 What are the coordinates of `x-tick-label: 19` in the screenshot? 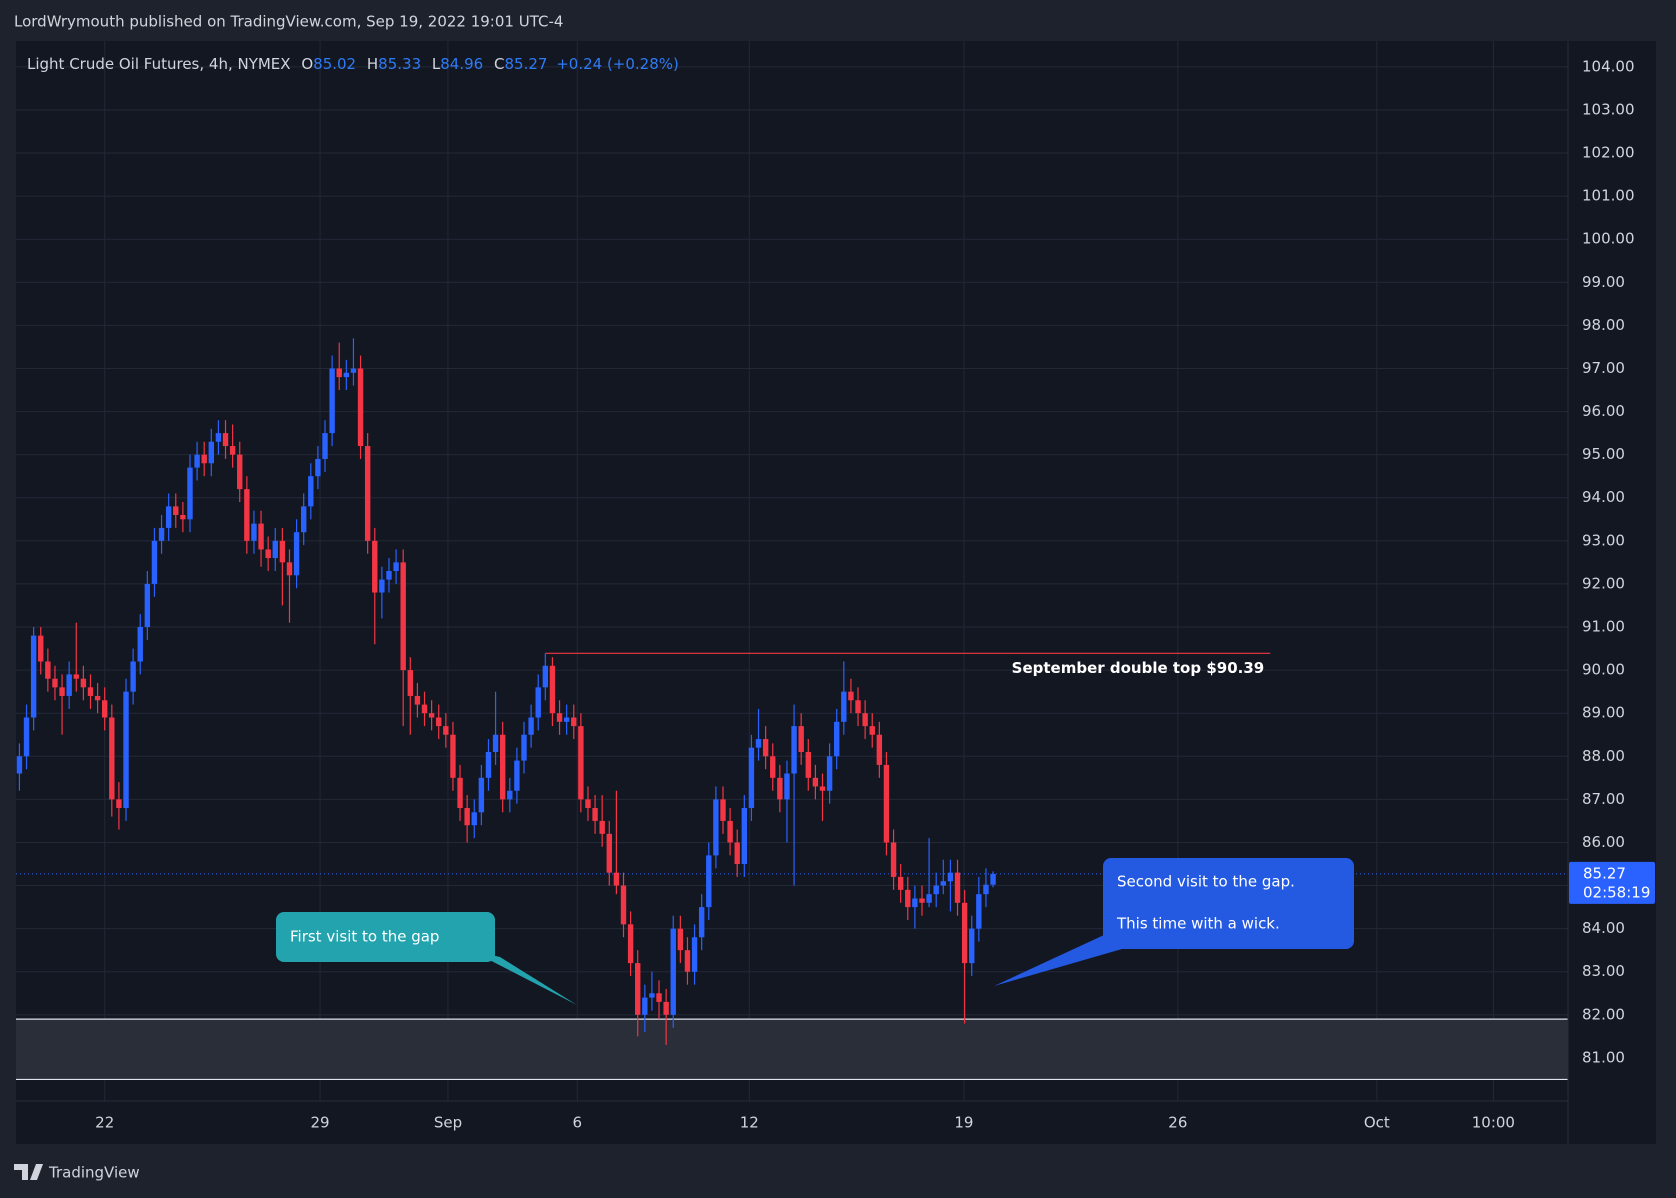 It's located at (963, 1123).